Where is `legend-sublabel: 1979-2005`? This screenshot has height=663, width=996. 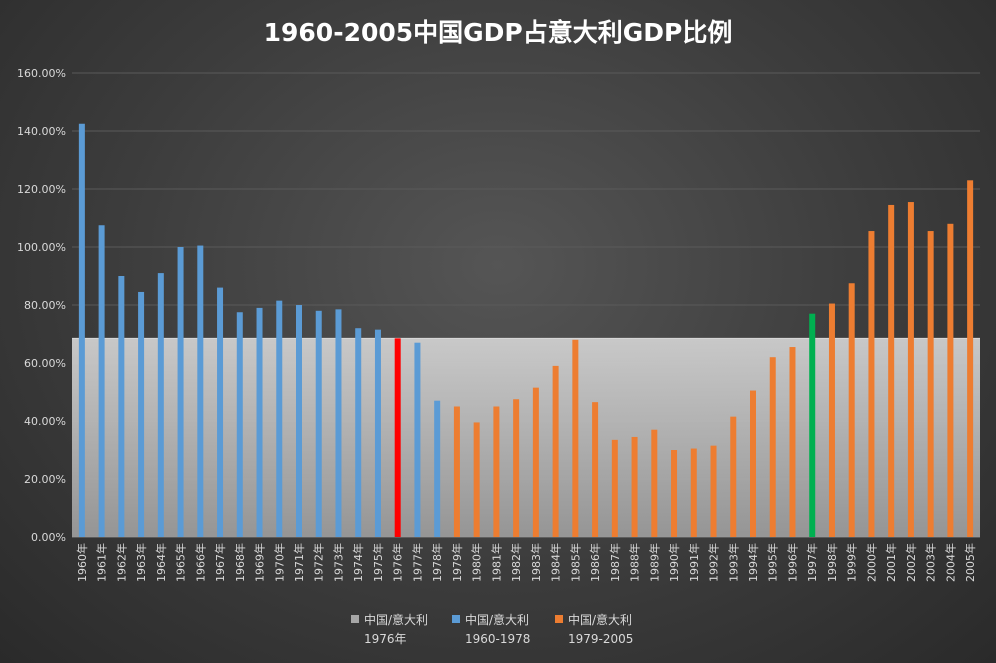 legend-sublabel: 1979-2005 is located at coordinates (600, 639).